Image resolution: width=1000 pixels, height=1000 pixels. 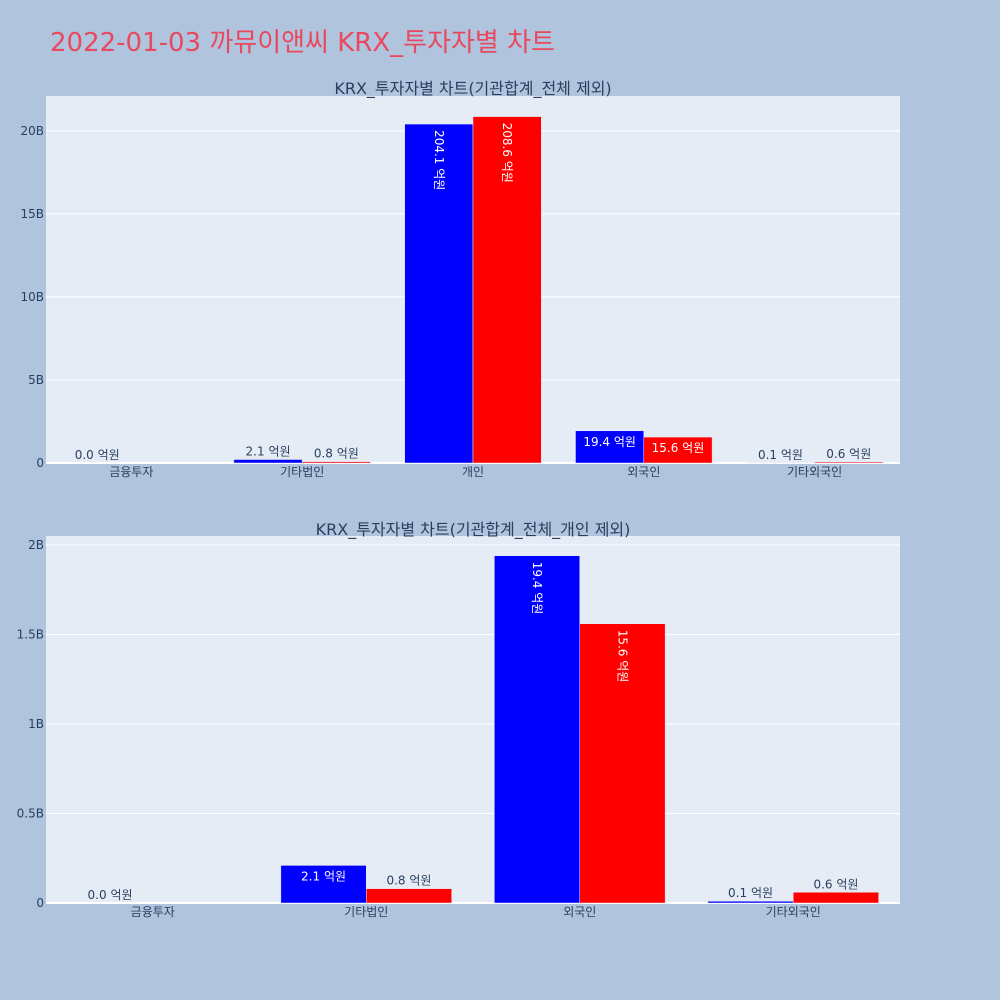 What do you see at coordinates (36, 724) in the screenshot?
I see `y-tick-label: 1B` at bounding box center [36, 724].